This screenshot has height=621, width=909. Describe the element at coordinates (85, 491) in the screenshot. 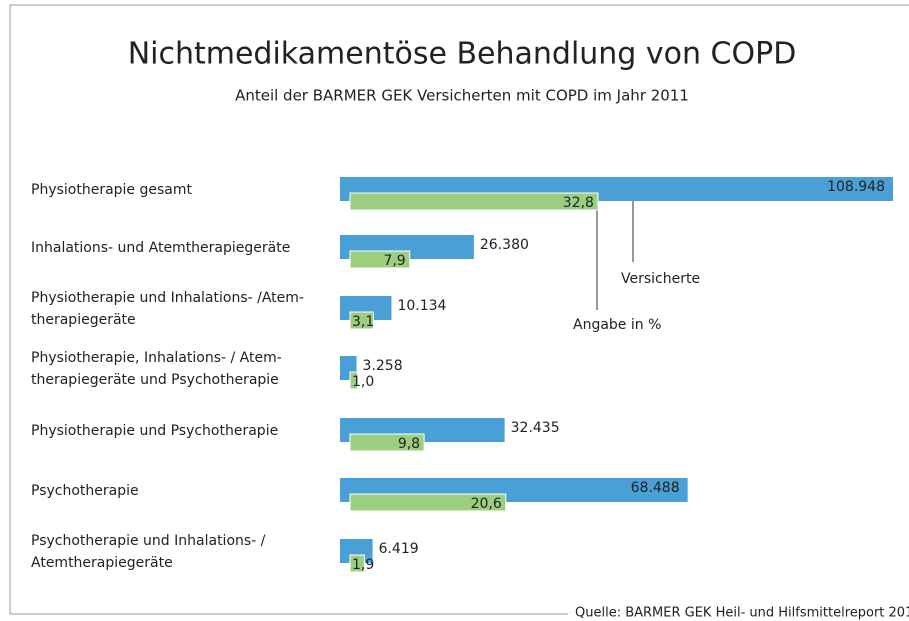

I see `category-label: Psychotherapie` at that location.